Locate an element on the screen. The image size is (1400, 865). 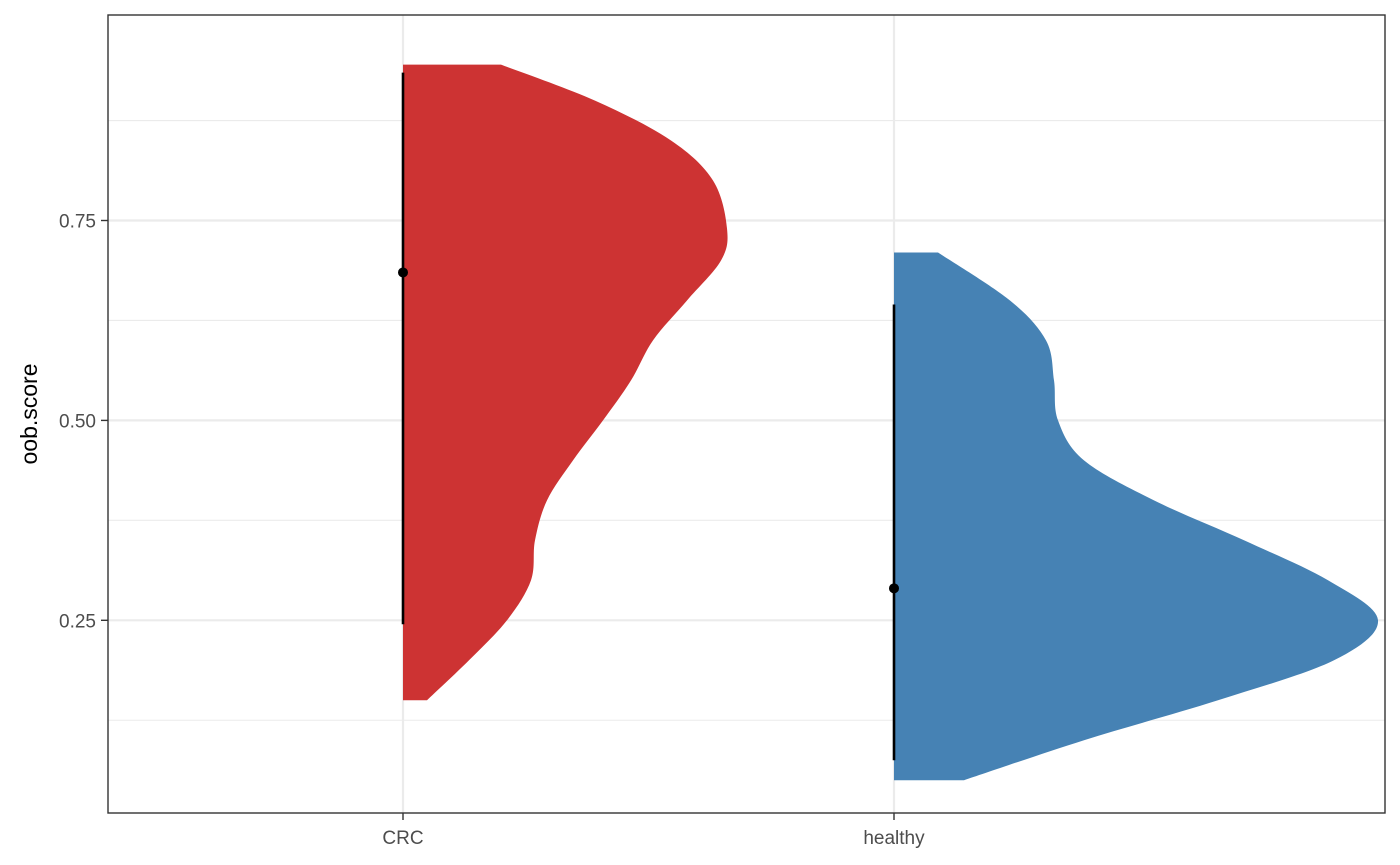
y-tick-label-2: 0.75 is located at coordinates (77, 221).